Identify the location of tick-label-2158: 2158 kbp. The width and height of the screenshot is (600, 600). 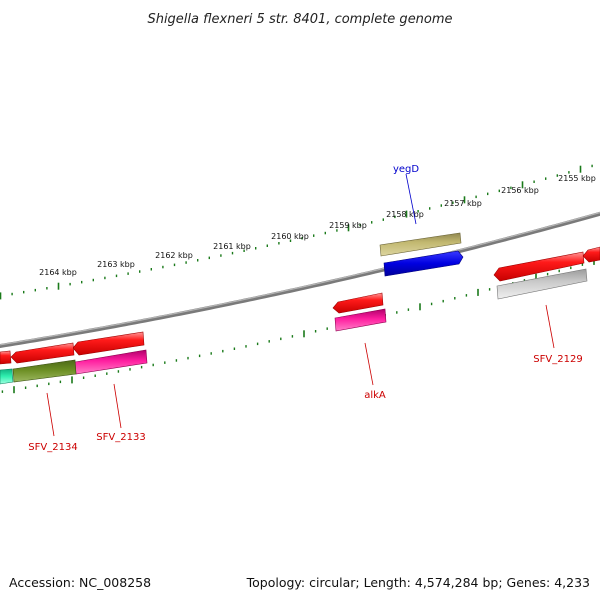
(405, 214).